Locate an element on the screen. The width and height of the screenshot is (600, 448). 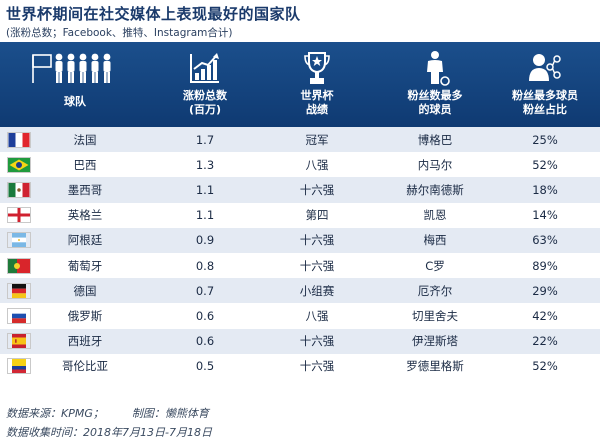
cell-share: 18% is located at coordinates (545, 189).